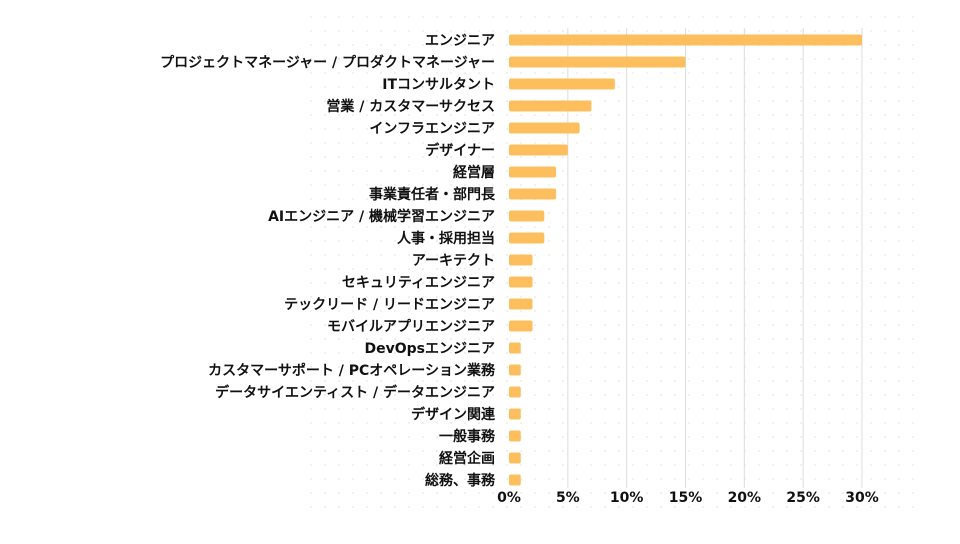 The height and width of the screenshot is (544, 960). I want to click on category-label: データサイエンティスト / データエンジニア, so click(355, 392).